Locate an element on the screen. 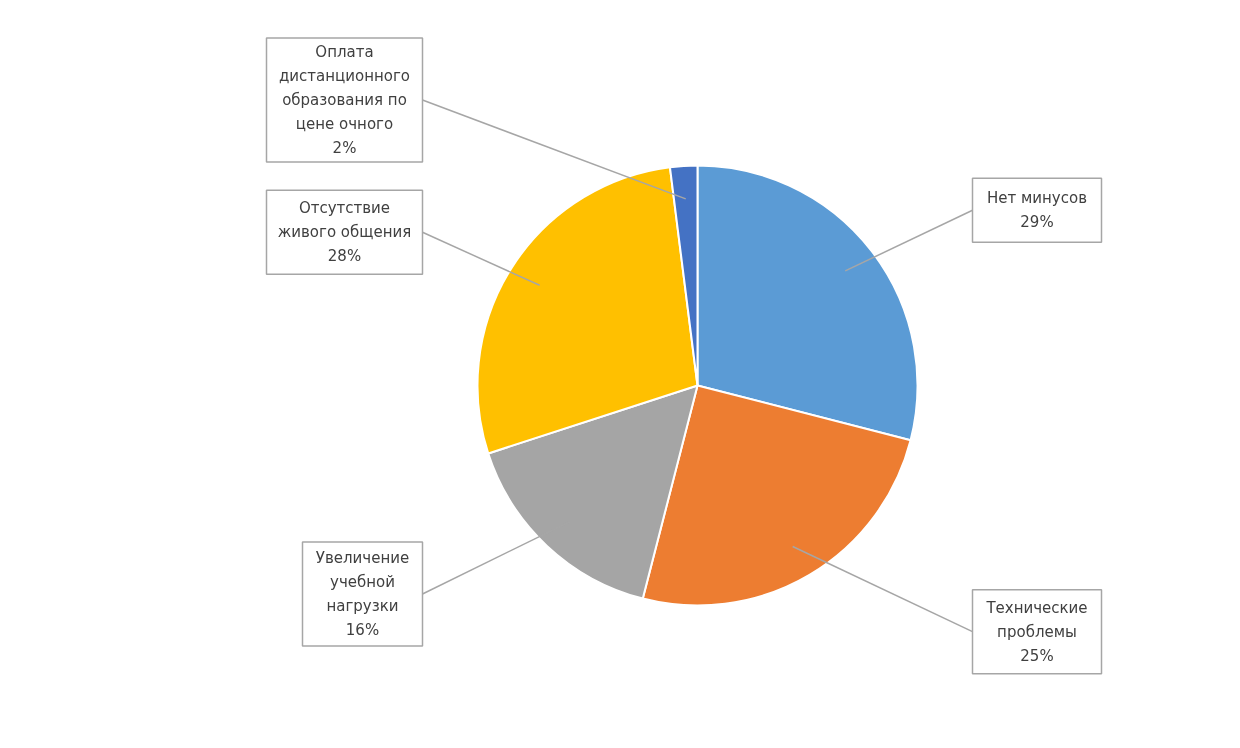 The height and width of the screenshot is (748, 1240). data-label: 28% is located at coordinates (344, 256).